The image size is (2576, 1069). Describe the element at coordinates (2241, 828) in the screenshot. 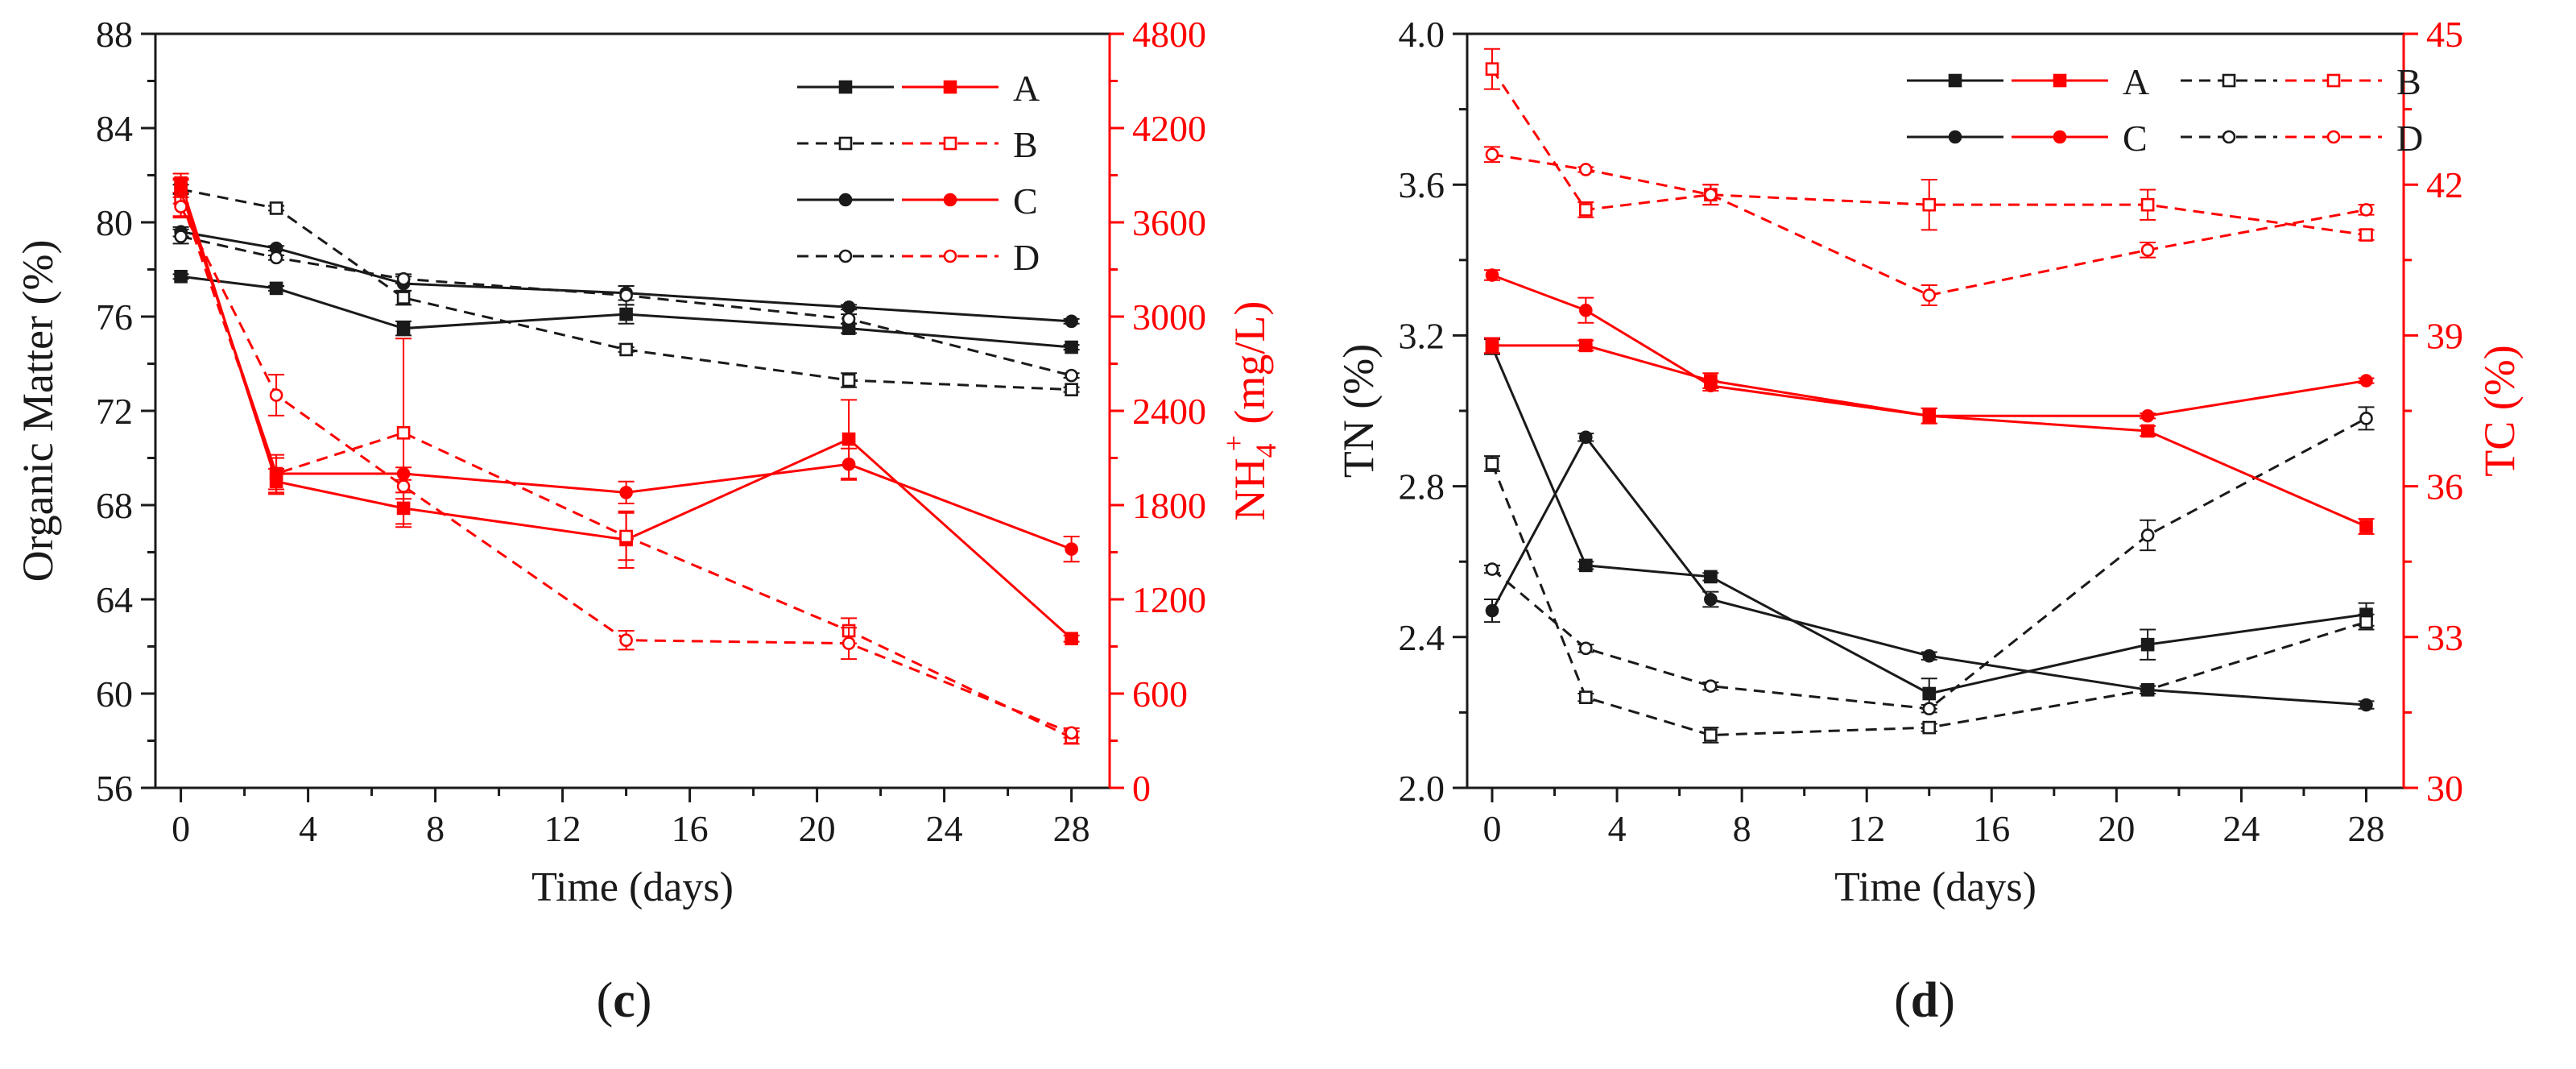

I see `x-tick-label: 24` at that location.